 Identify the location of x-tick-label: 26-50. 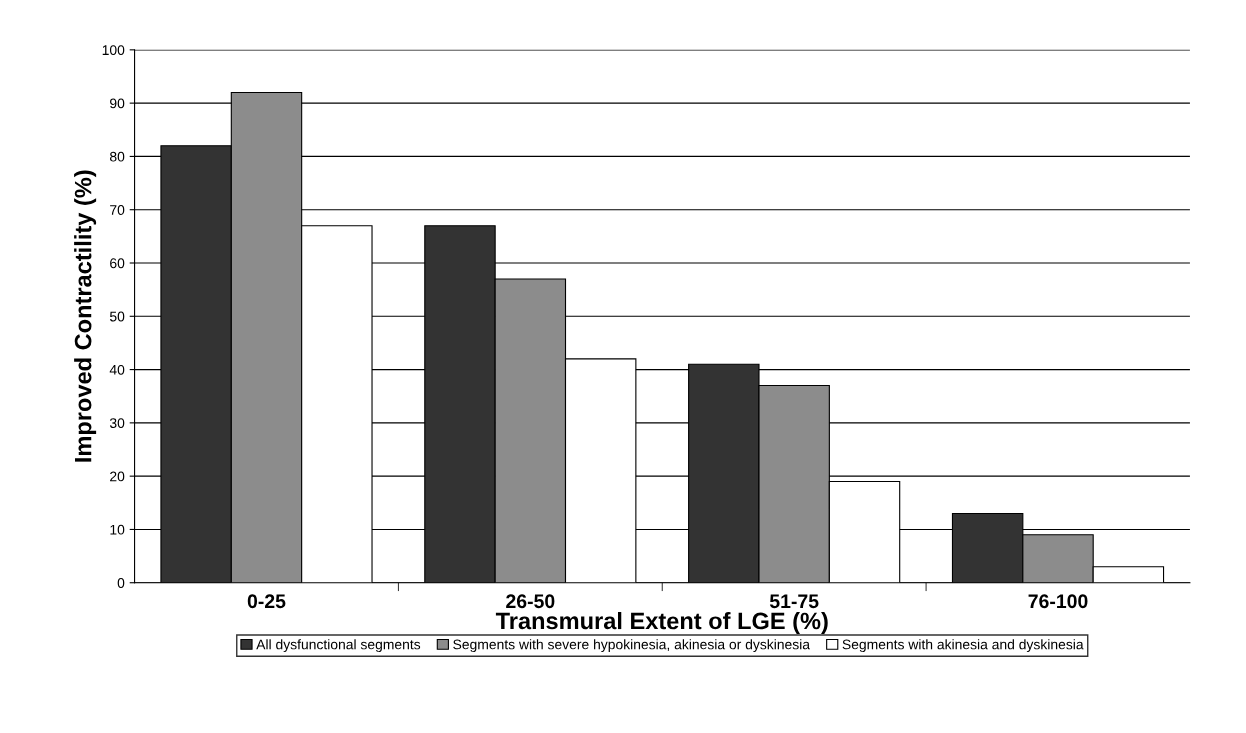
(530, 601).